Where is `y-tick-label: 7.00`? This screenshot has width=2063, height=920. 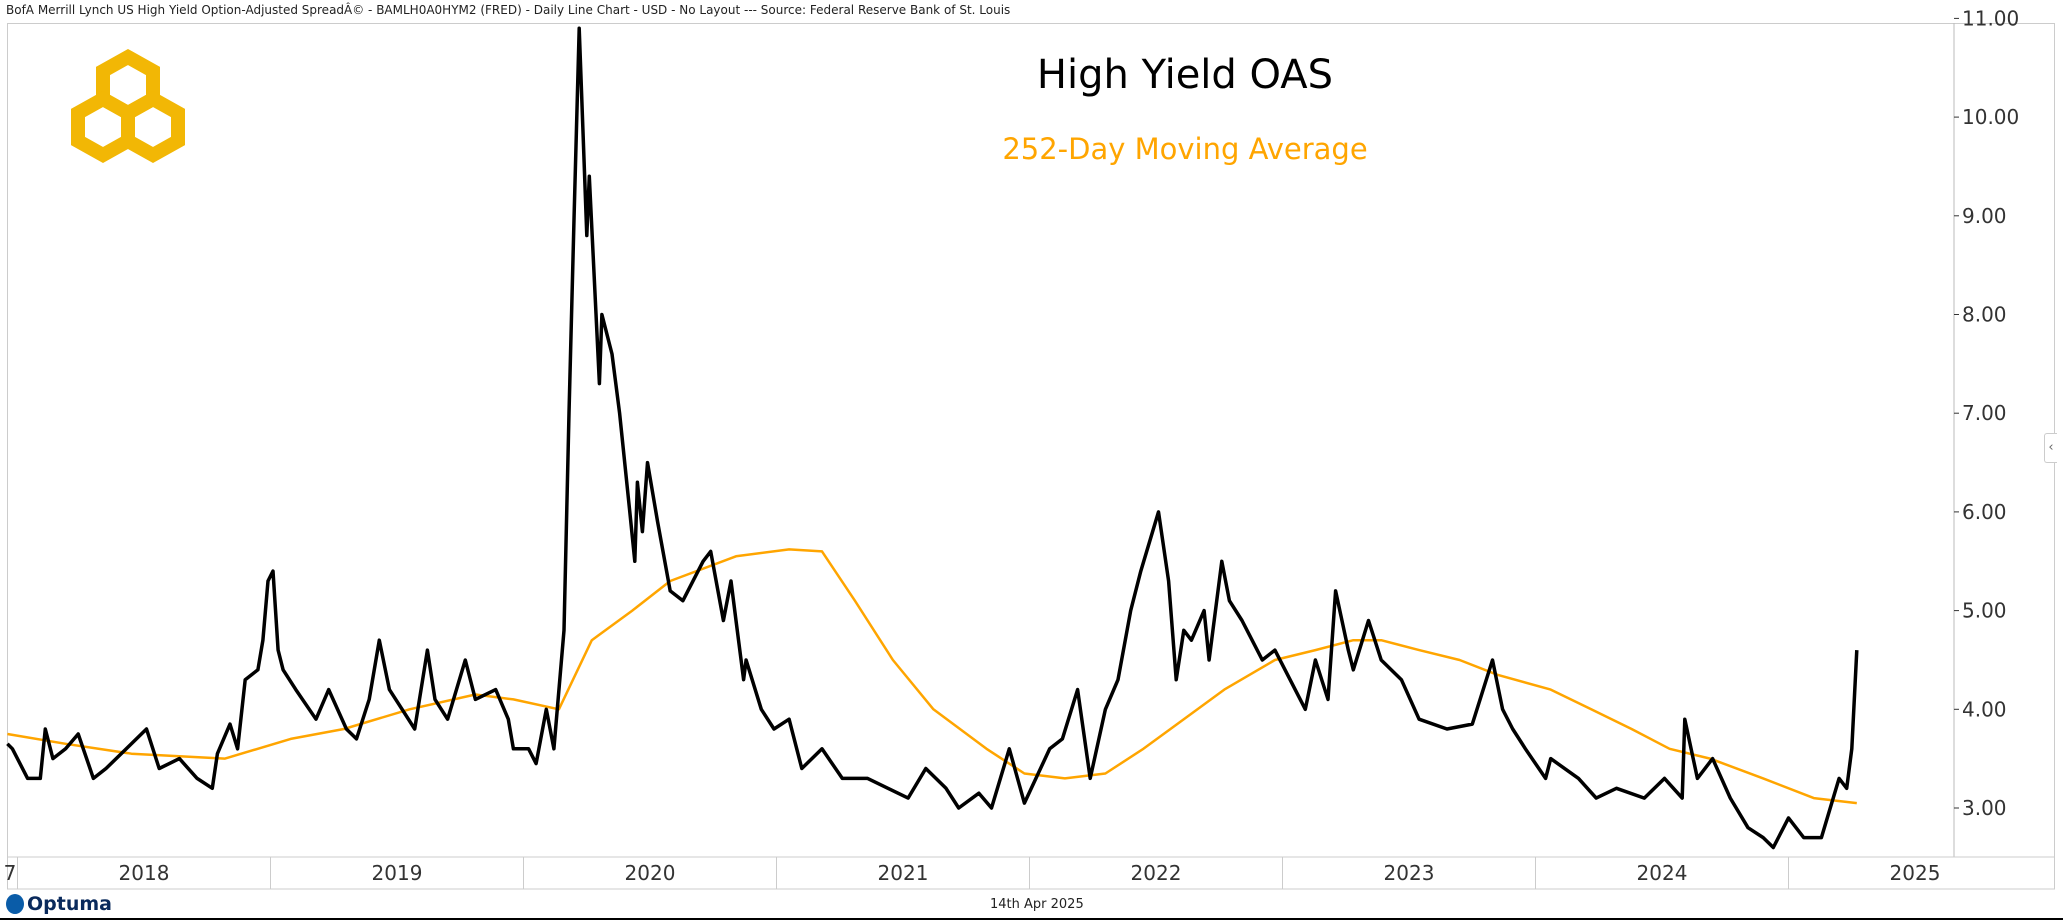
y-tick-label: 7.00 is located at coordinates (1984, 413).